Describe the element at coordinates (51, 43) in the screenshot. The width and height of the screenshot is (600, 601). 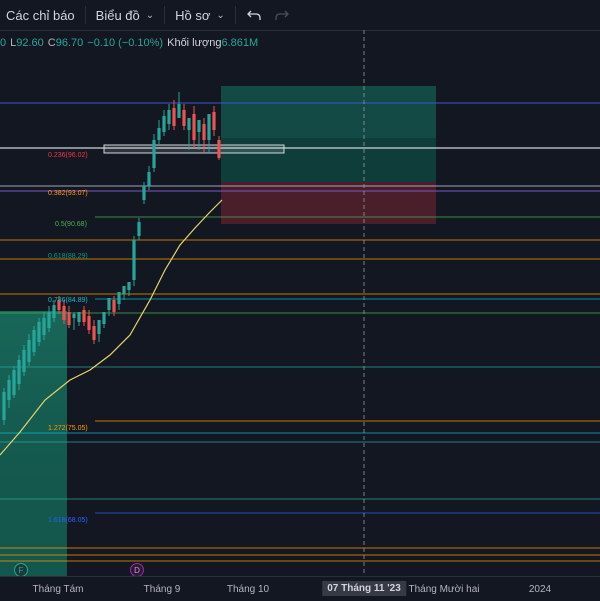
I see `legend-close-label: C` at that location.